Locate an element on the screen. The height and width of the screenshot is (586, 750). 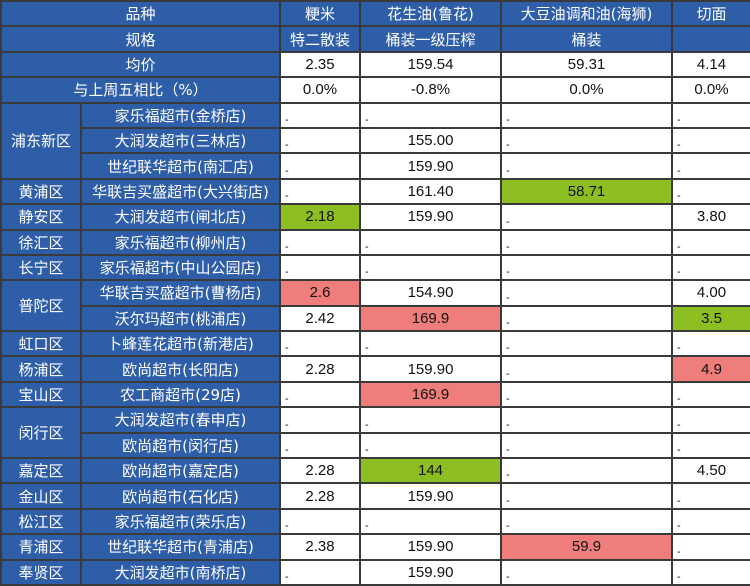
district-cell: 金山区 is located at coordinates (41, 496).